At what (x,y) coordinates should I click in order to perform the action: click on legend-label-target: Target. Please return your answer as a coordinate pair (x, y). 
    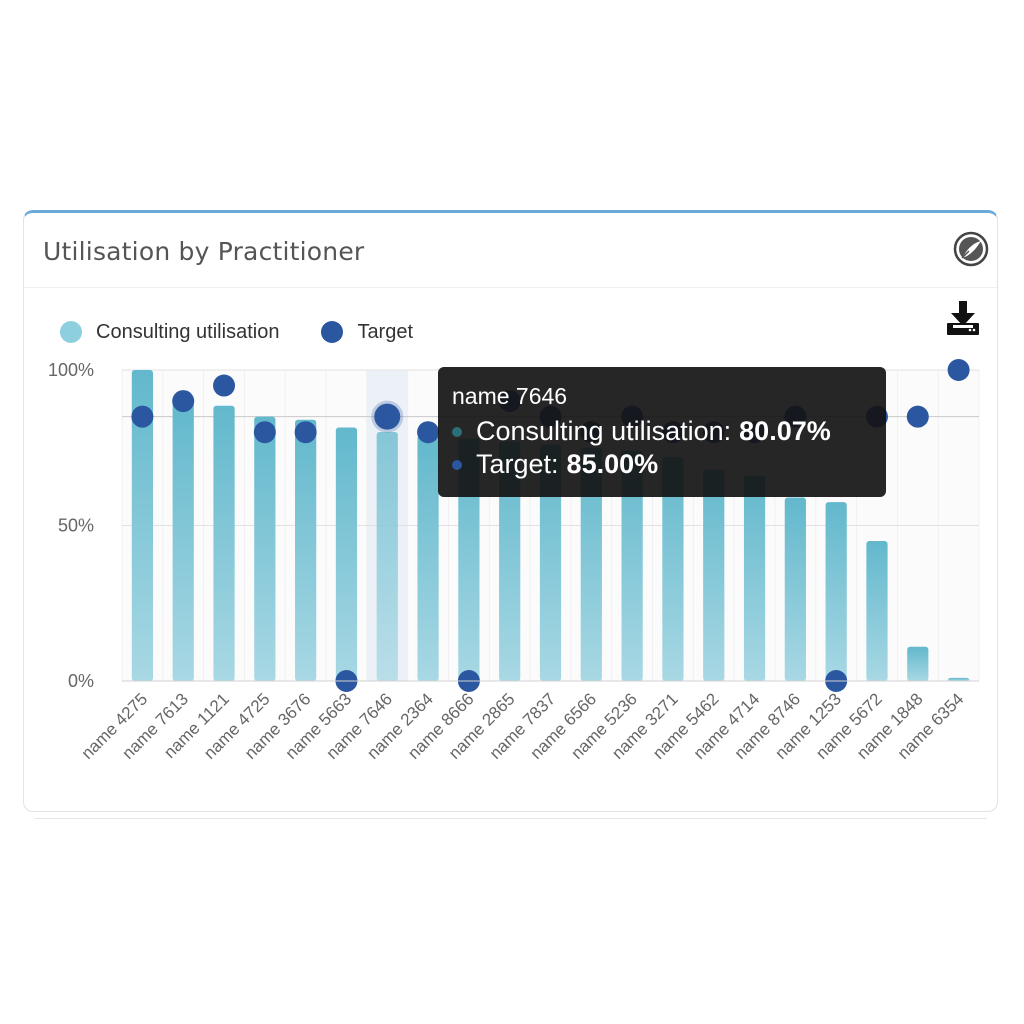
    Looking at the image, I should click on (385, 331).